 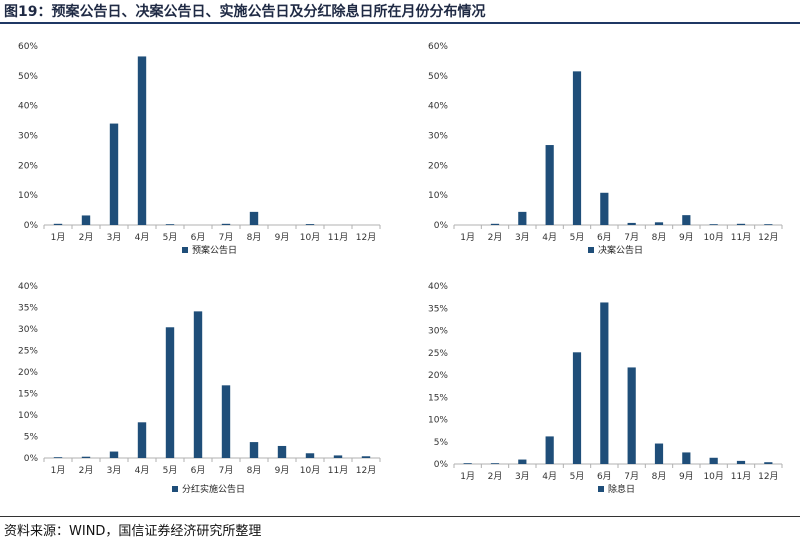 What do you see at coordinates (31, 438) in the screenshot?
I see `y-tick-label: 5%` at bounding box center [31, 438].